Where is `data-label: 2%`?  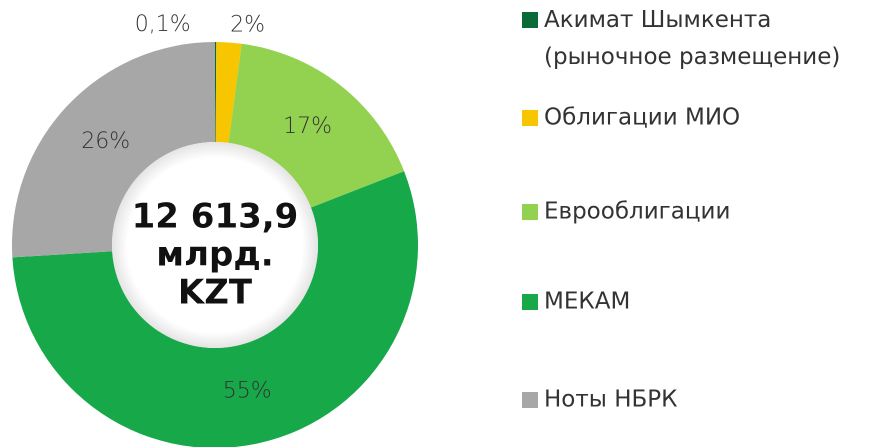
data-label: 2% is located at coordinates (247, 25).